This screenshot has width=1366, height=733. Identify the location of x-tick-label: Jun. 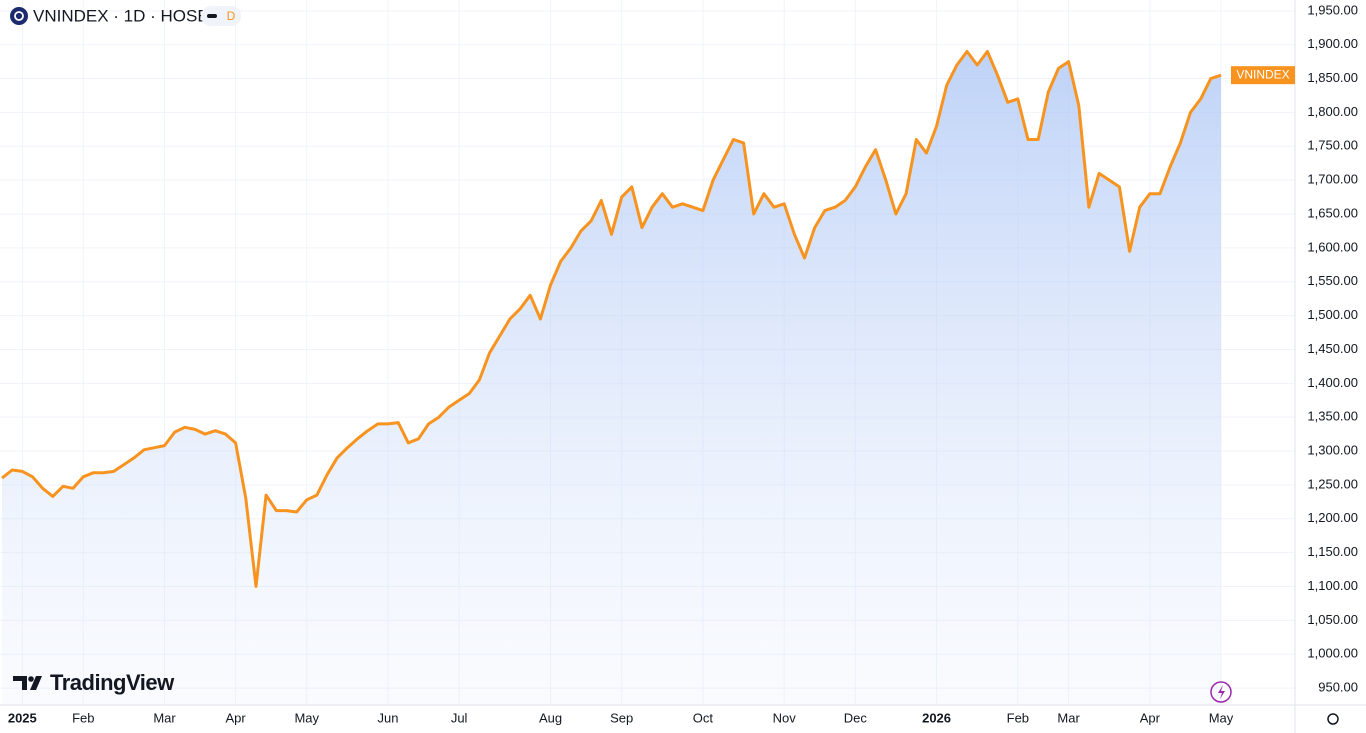
(388, 717).